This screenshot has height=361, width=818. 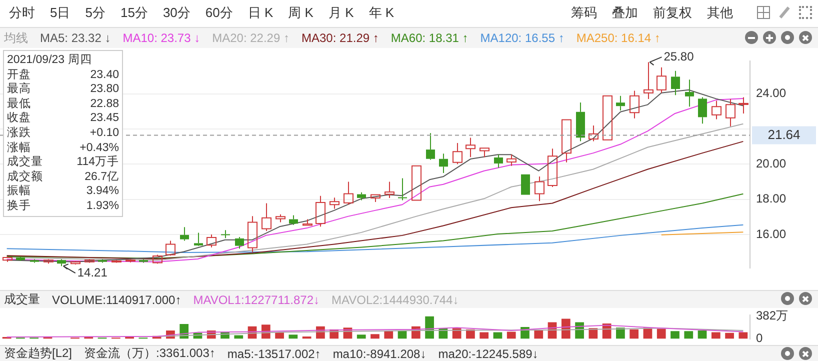 I want to click on legend-title: 均线, so click(x=16, y=38).